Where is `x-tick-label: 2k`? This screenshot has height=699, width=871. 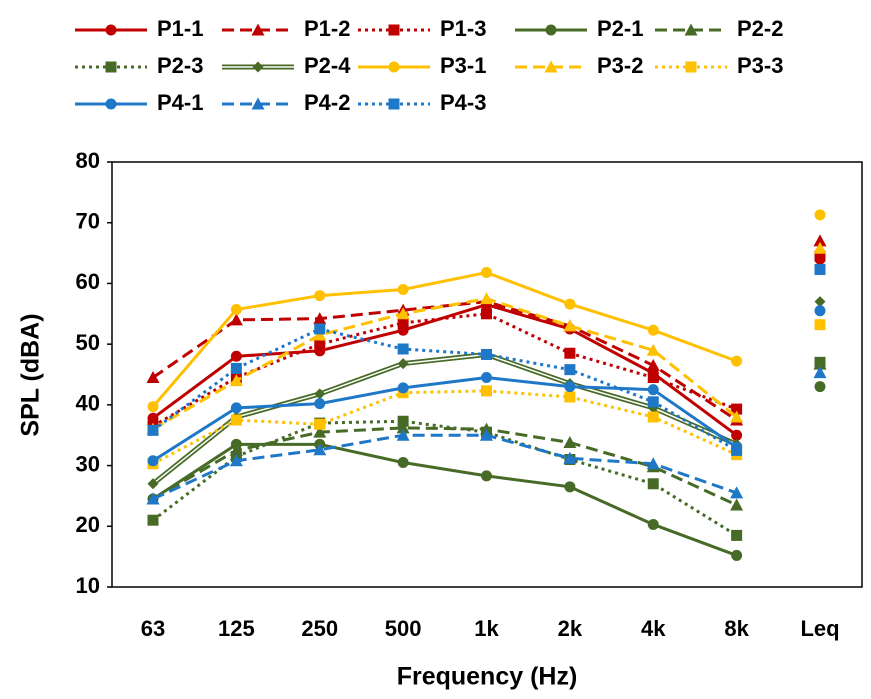
x-tick-label: 2k is located at coordinates (570, 628).